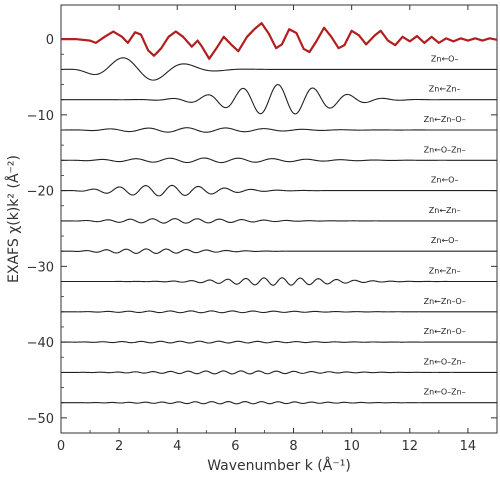 Image resolution: width=500 pixels, height=490 pixels. Describe the element at coordinates (40, 419) in the screenshot. I see `y-tick-label: −50` at that location.